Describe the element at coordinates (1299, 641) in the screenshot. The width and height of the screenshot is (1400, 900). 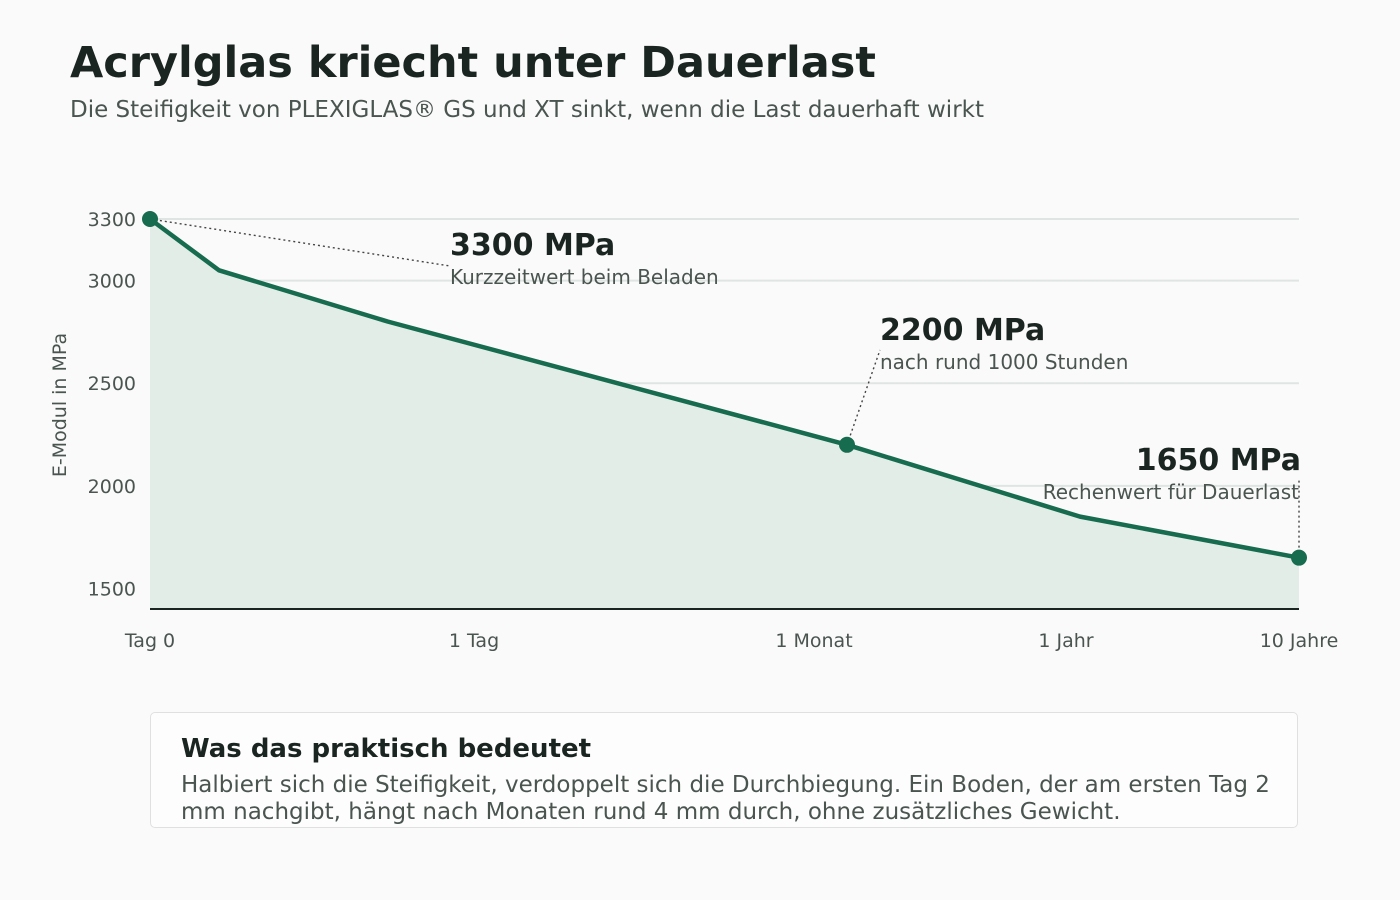
I see `x-tick-label: 10 Jahre` at that location.